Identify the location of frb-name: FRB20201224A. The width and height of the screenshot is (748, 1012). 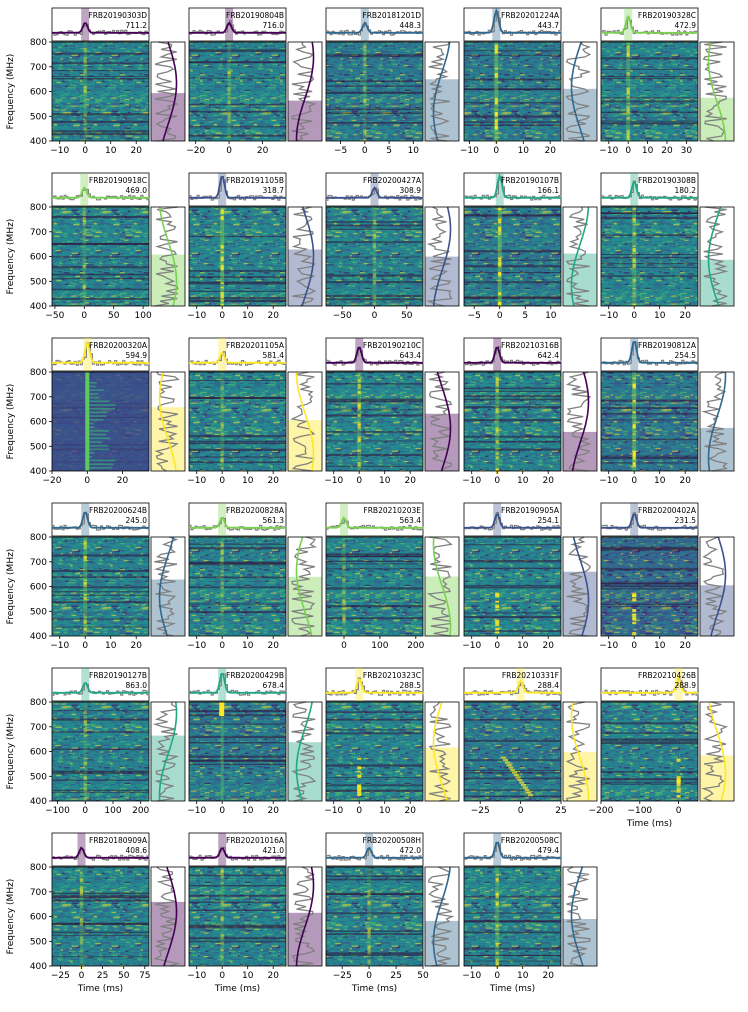
(530, 15).